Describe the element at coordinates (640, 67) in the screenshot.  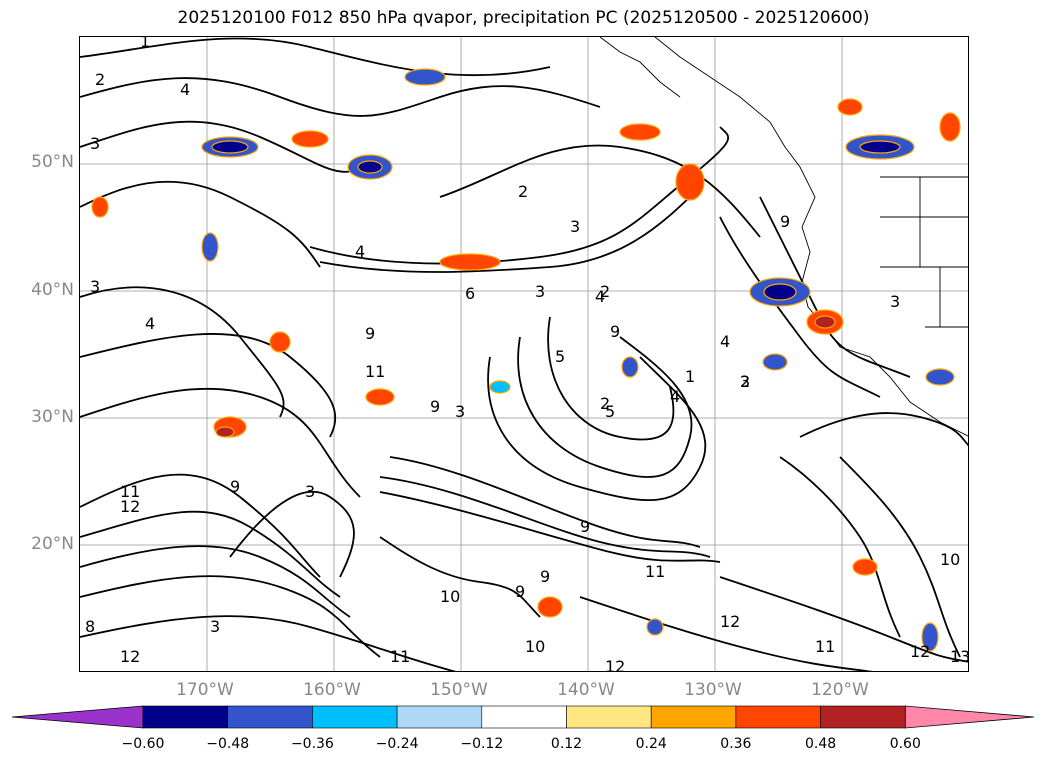
I see `alaska-coast` at that location.